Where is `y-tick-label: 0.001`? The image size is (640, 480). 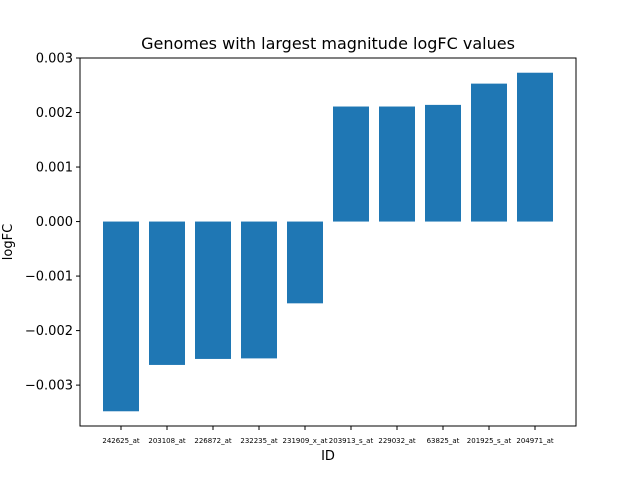 y-tick-label: 0.001 is located at coordinates (54, 168).